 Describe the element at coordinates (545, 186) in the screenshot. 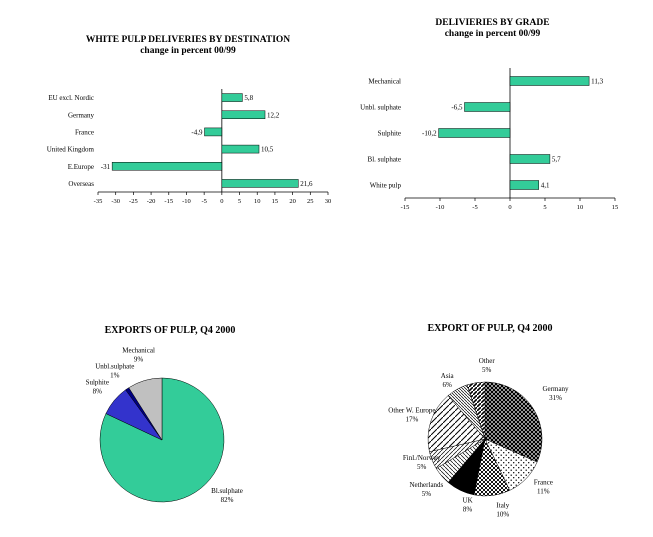

I see `value-label: 4,1` at that location.